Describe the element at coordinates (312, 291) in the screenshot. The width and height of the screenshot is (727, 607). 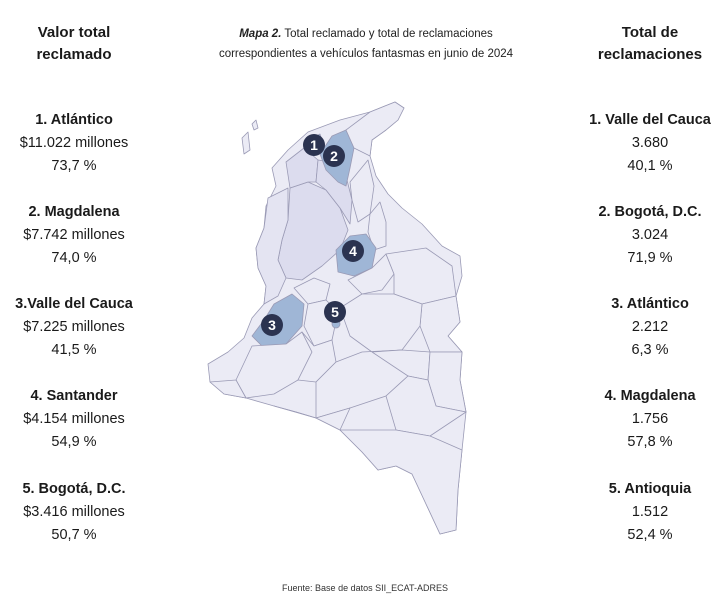
I see `region-caldas` at that location.